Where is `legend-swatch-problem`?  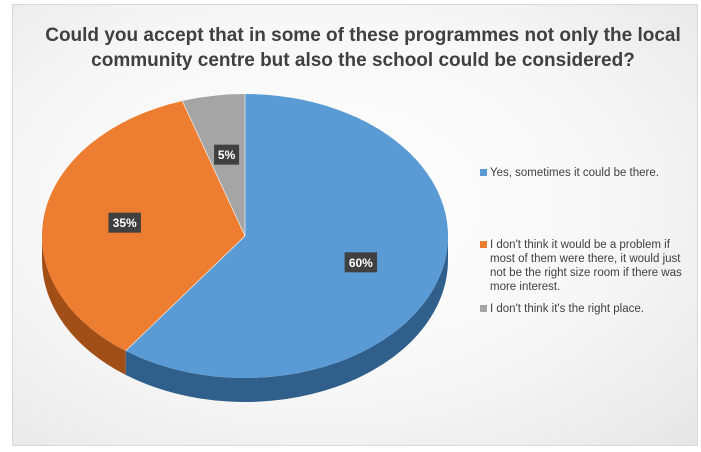
legend-swatch-problem is located at coordinates (483, 244).